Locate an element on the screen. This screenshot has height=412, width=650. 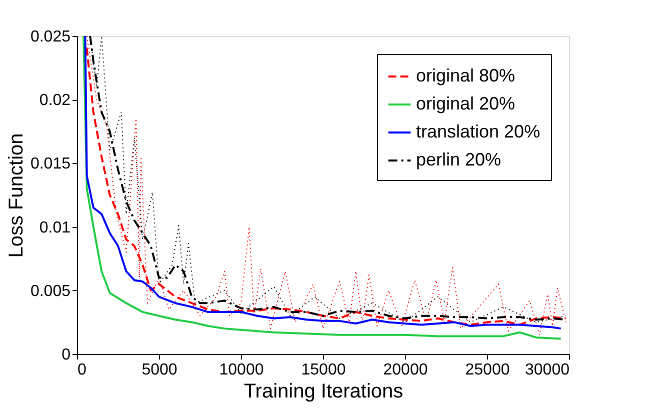
y-tick-label: 0.015 is located at coordinates (50, 164).